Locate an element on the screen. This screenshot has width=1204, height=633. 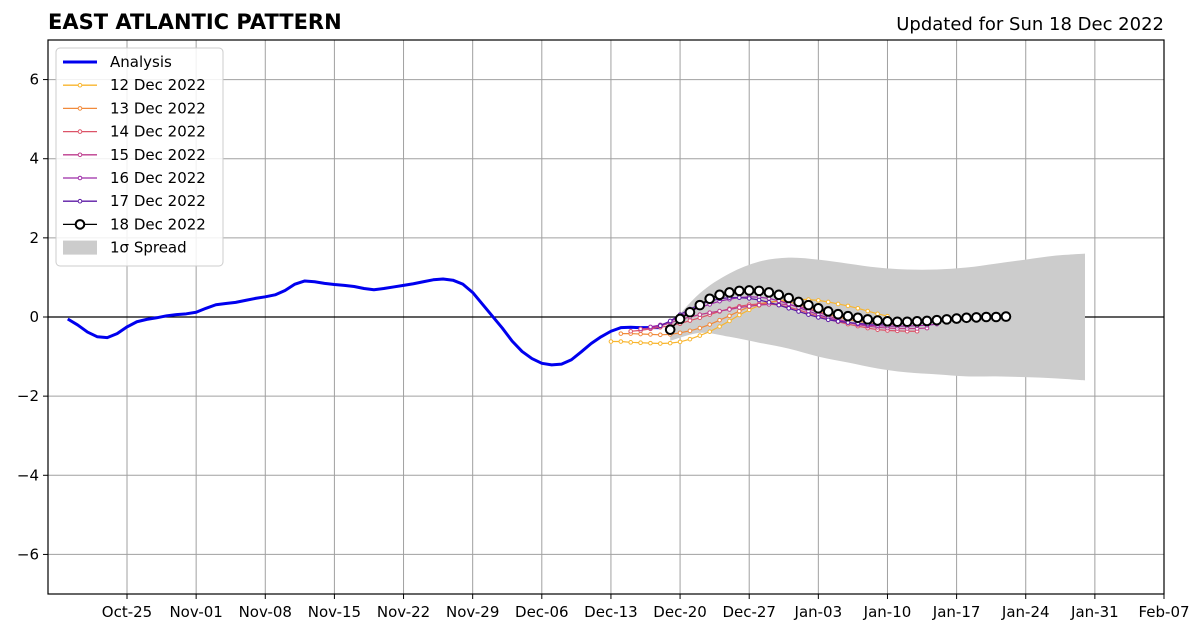
legend-label: 18 Dec 2022 is located at coordinates (158, 224).